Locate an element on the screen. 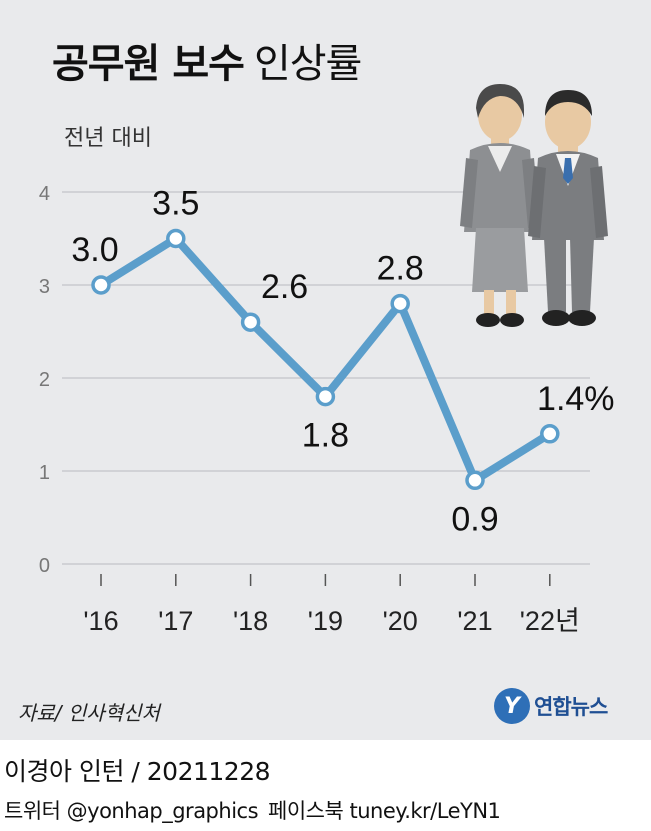  data-label: 0.9 is located at coordinates (474, 519).